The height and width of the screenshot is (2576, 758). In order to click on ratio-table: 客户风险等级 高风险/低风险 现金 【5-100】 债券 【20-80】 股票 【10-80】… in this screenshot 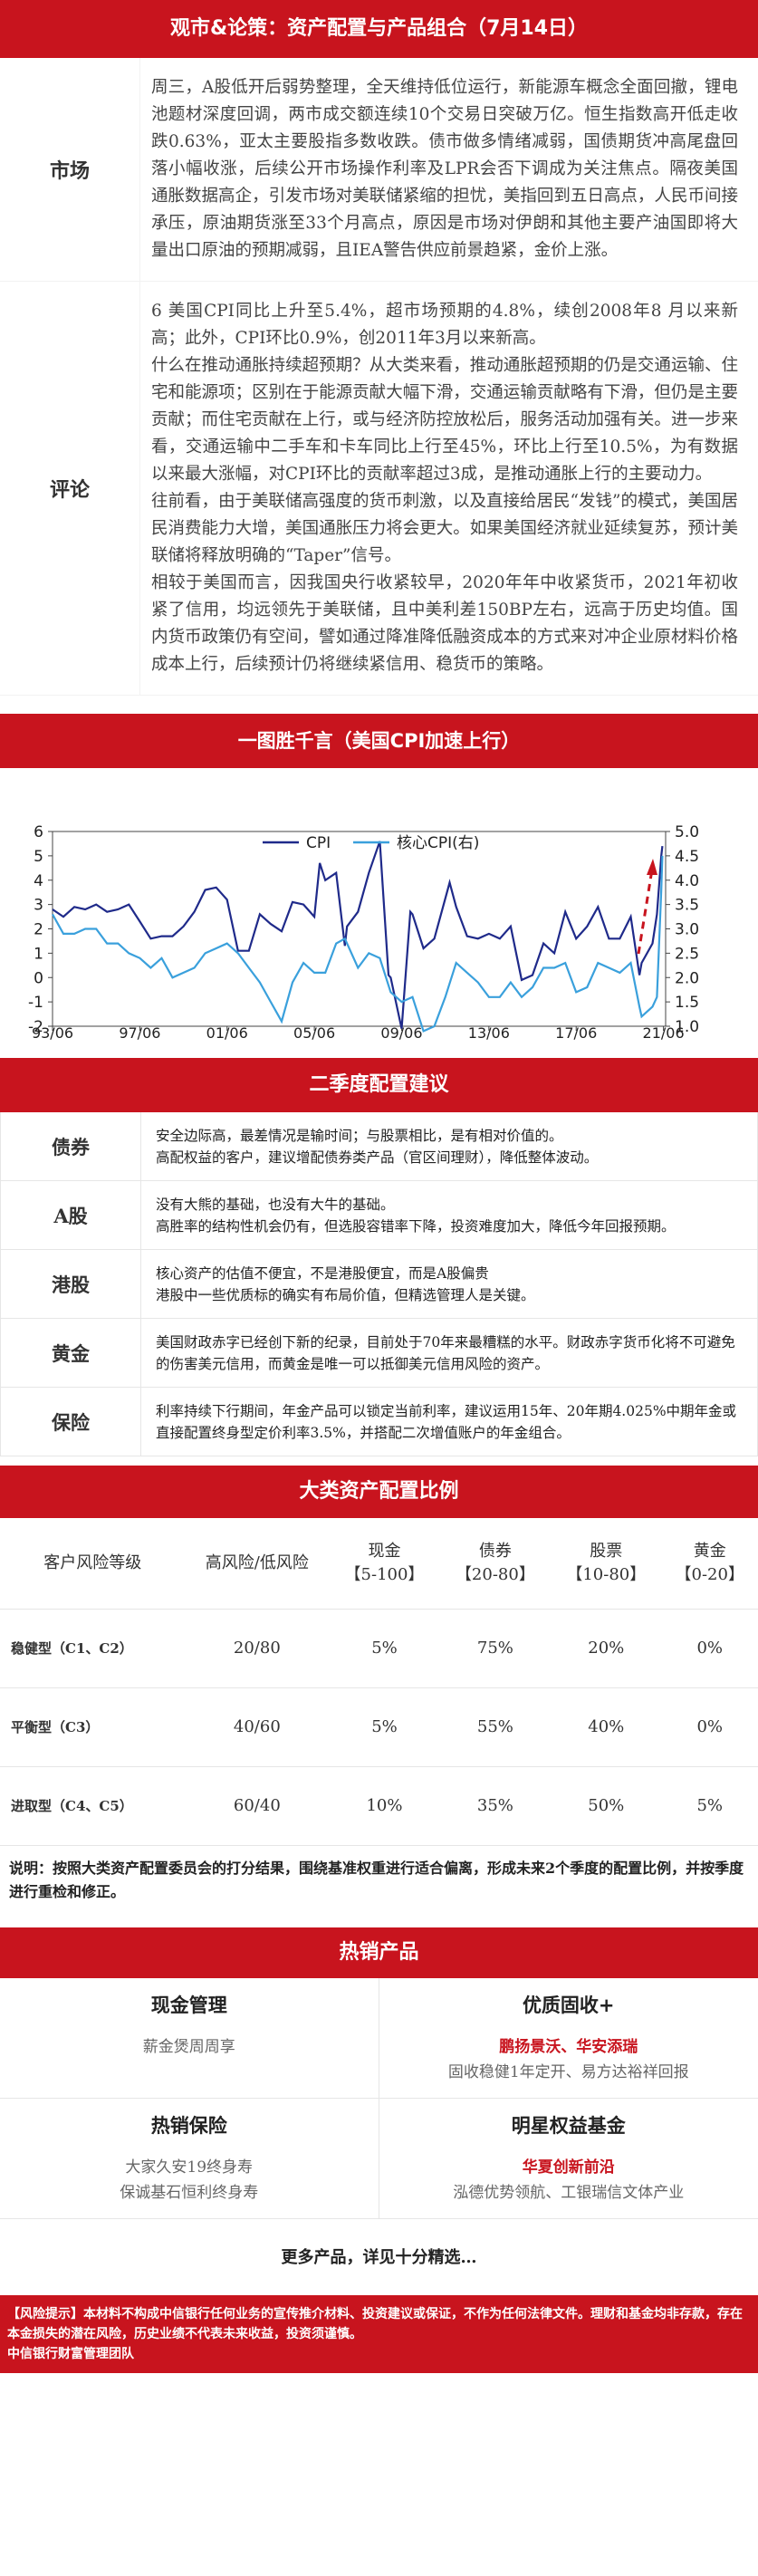, I will do `click(379, 1682)`.